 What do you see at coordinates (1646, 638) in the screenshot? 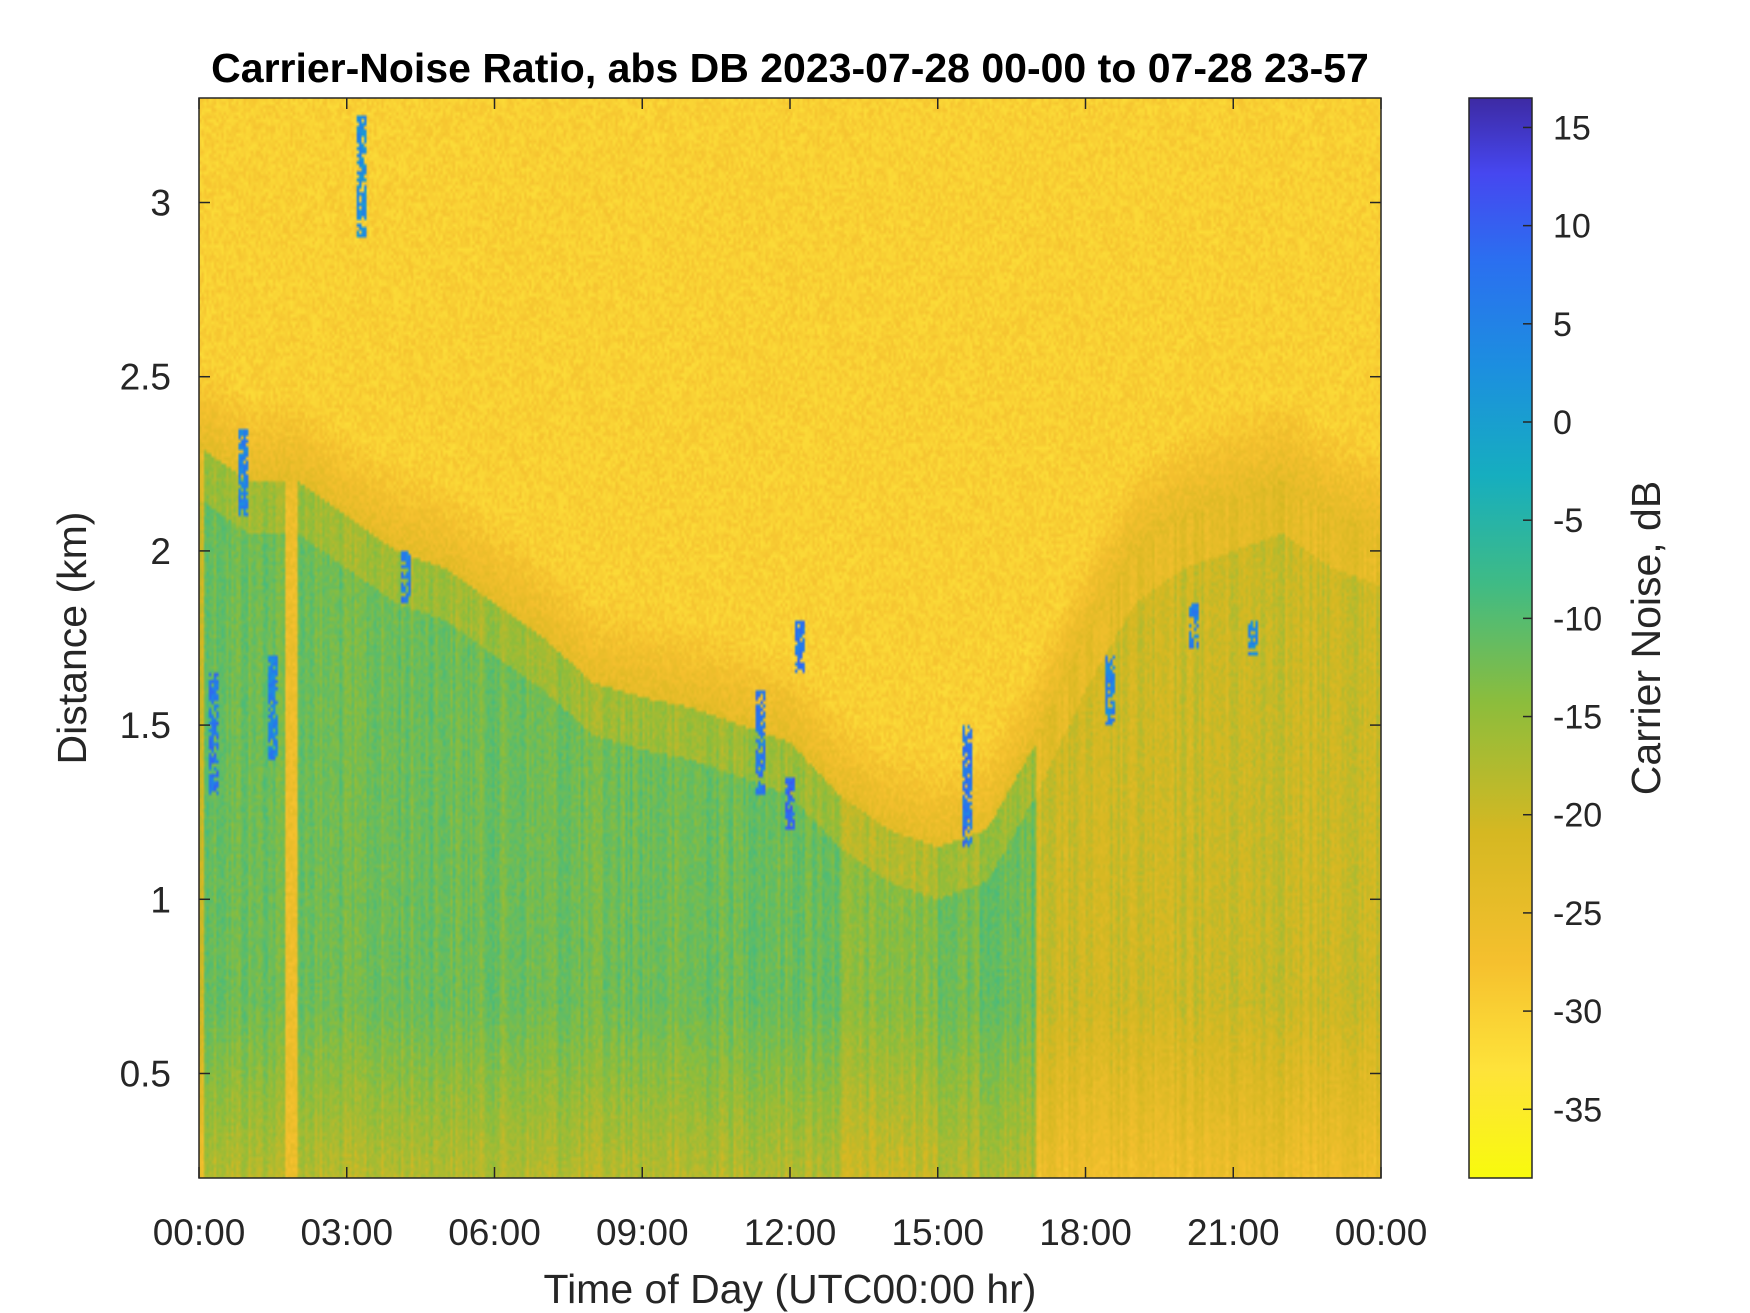
I see `colorbar-label: Carrier Noise, dB` at bounding box center [1646, 638].